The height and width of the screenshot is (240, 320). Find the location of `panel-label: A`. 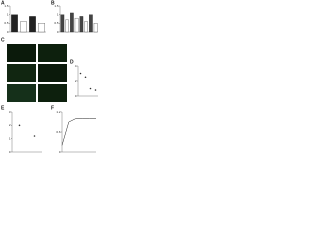

panel-label: A is located at coordinates (3, 3).